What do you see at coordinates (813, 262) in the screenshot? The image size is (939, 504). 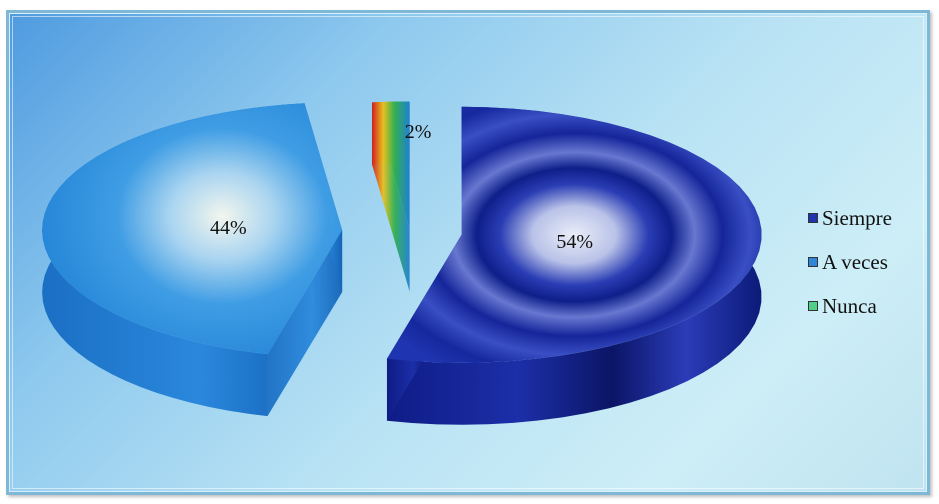 I see `legend-swatch-a-veces` at bounding box center [813, 262].